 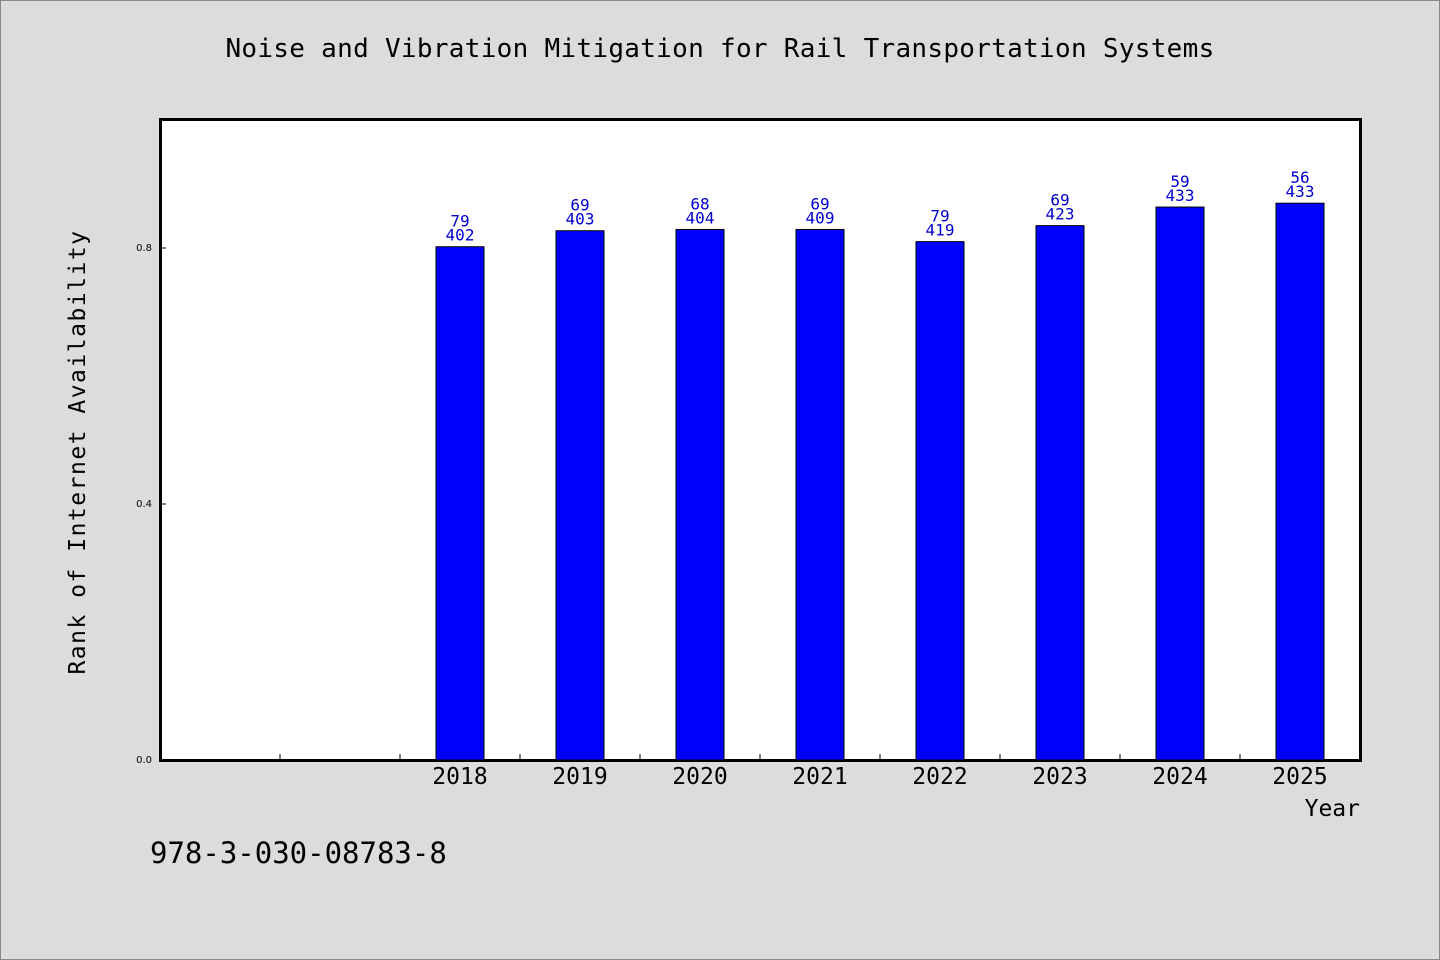 What do you see at coordinates (939, 777) in the screenshot?
I see `x-tick-label: 2022` at bounding box center [939, 777].